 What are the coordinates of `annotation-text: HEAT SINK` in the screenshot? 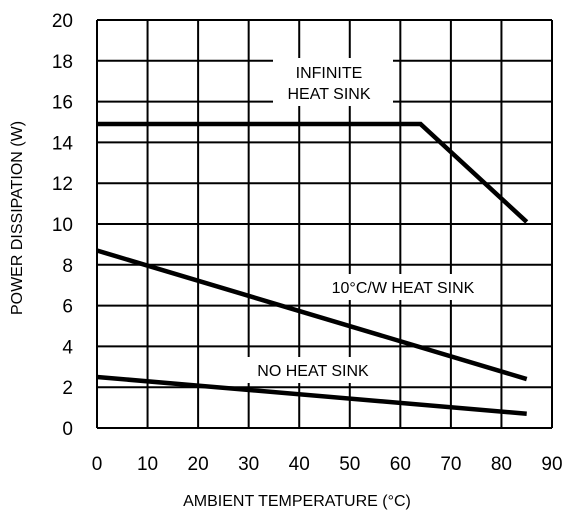 It's located at (329, 94).